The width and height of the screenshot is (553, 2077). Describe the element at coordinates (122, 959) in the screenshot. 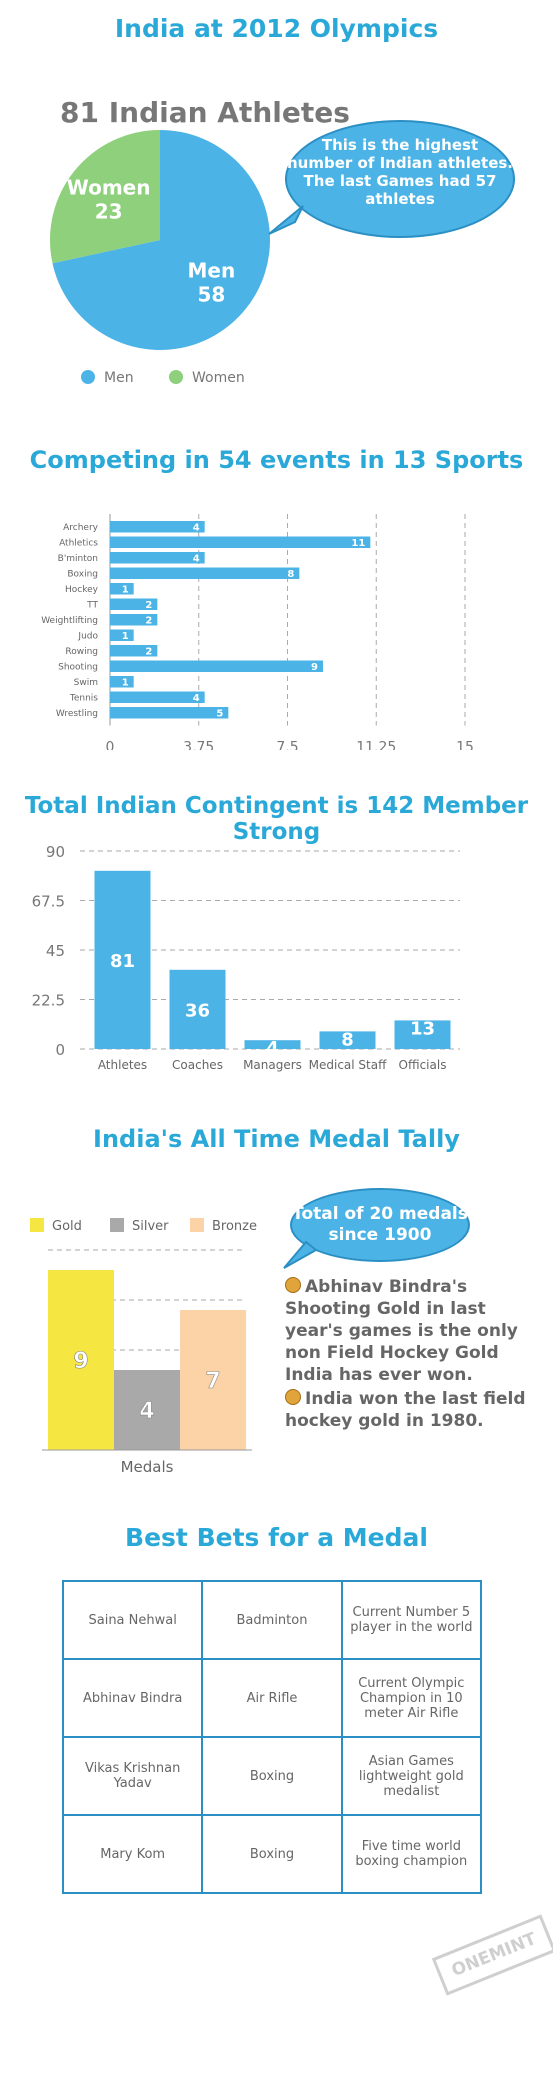

I see `bar-athletes` at that location.